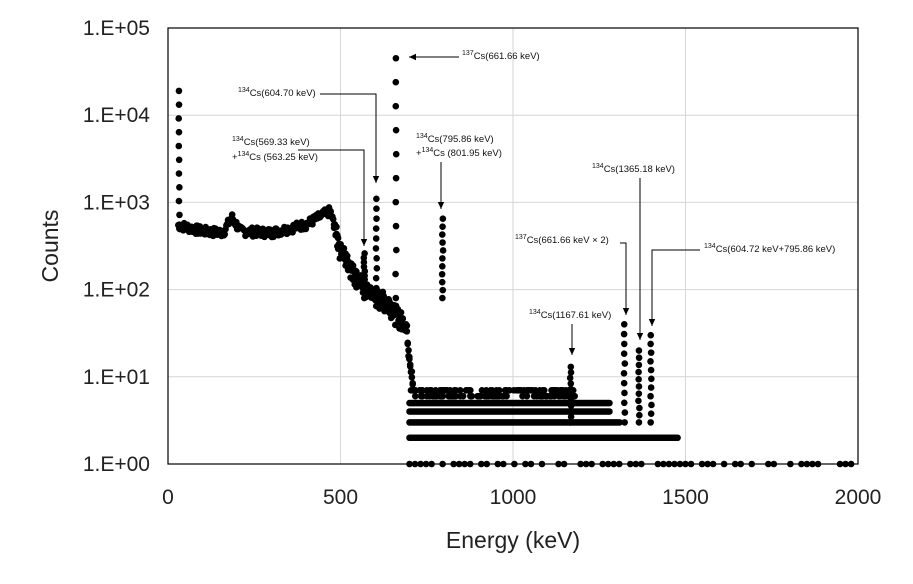  What do you see at coordinates (769, 249) in the screenshot?
I see `peak-label: 134Cs(604.72 keV+795.86 keV)` at bounding box center [769, 249].